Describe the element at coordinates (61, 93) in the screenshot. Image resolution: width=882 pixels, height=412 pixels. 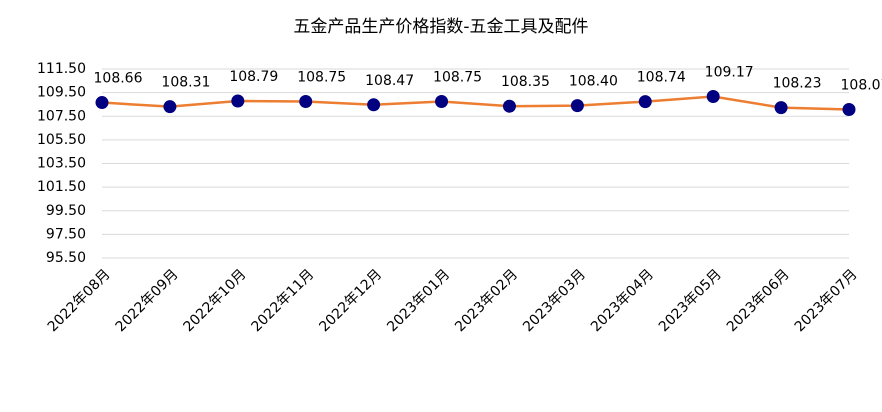
I see `y-tick-label: 109.50` at that location.